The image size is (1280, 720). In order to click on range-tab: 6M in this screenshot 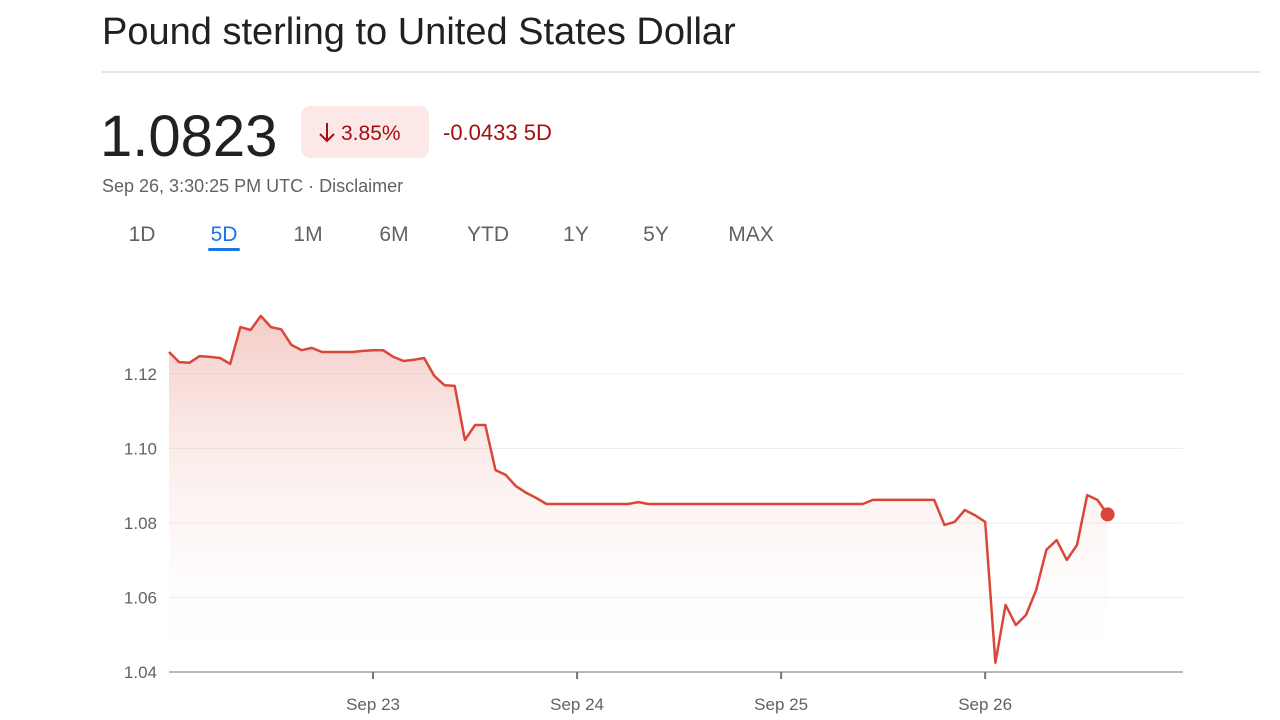, I will do `click(393, 234)`.